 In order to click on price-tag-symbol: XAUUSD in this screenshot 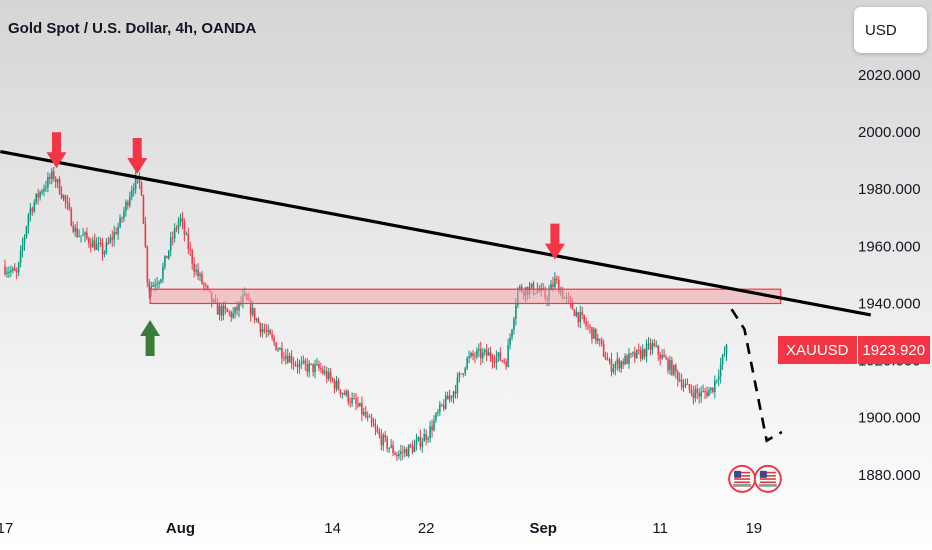, I will do `click(817, 350)`.